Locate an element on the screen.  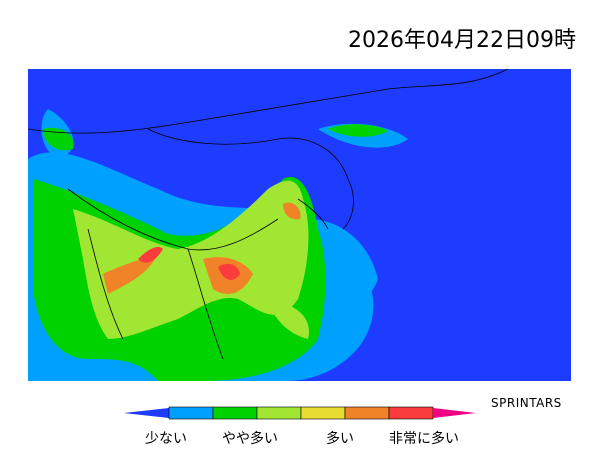
legend-label-very-high: 非常に多い is located at coordinates (424, 439).